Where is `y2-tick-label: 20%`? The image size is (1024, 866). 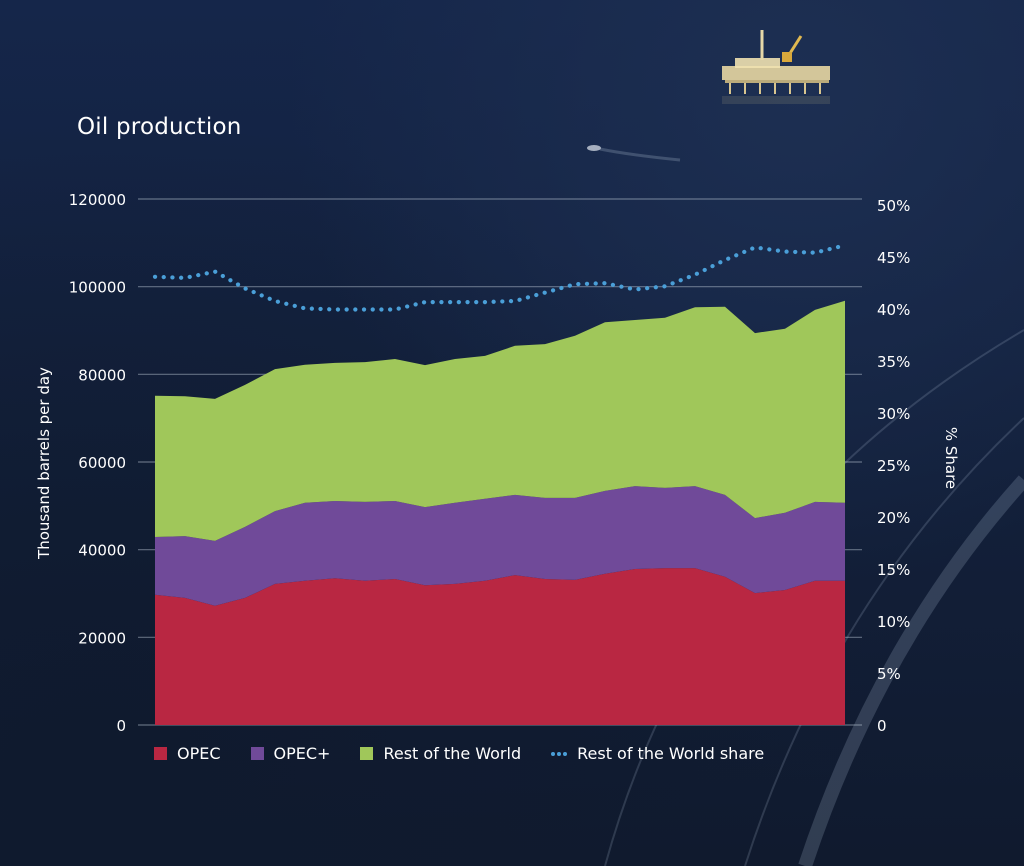
y2-tick-label: 20% is located at coordinates (893, 518).